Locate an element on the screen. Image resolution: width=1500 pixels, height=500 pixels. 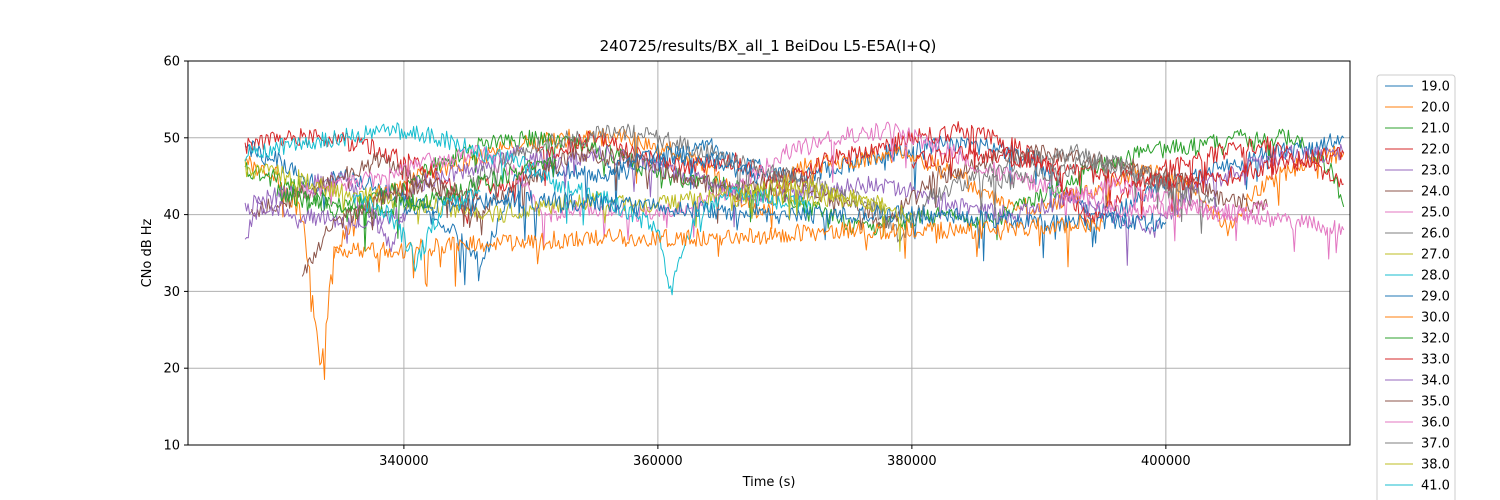
legend-label: 21.0 is located at coordinates (1435, 129).